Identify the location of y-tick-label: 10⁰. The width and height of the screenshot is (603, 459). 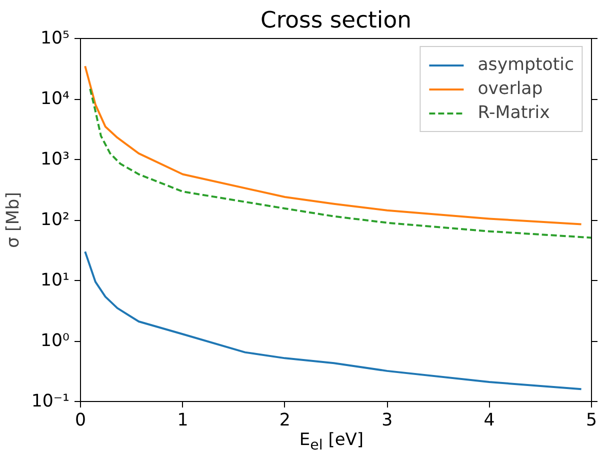
(55, 341).